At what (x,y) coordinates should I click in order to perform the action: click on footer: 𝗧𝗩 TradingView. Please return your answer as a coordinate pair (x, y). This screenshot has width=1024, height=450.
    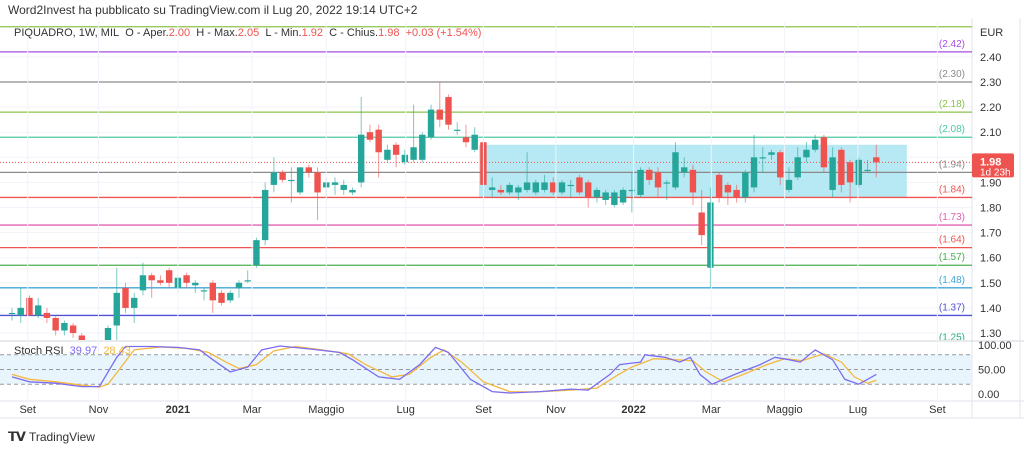
    Looking at the image, I should click on (51, 437).